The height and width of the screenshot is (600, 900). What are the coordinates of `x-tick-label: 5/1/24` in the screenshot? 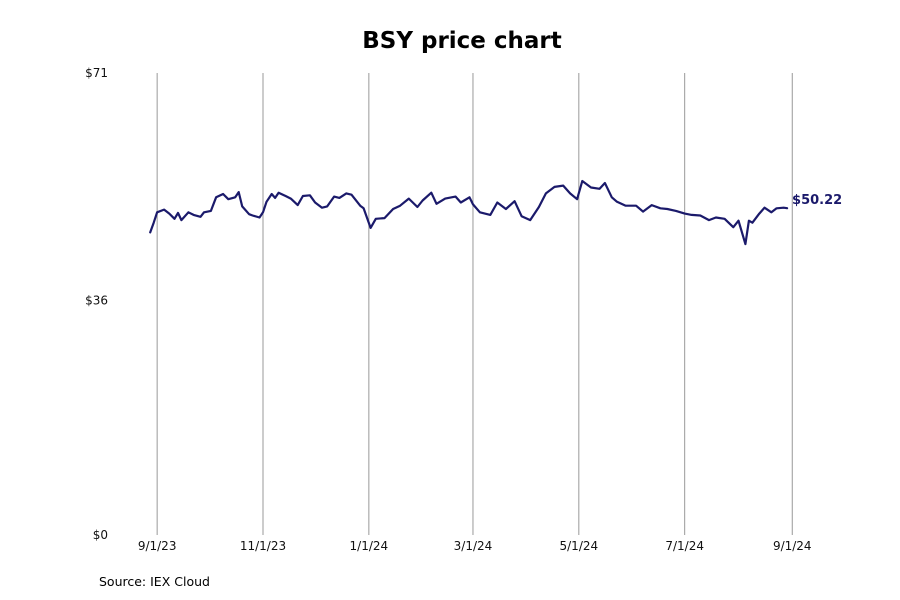 It's located at (579, 546).